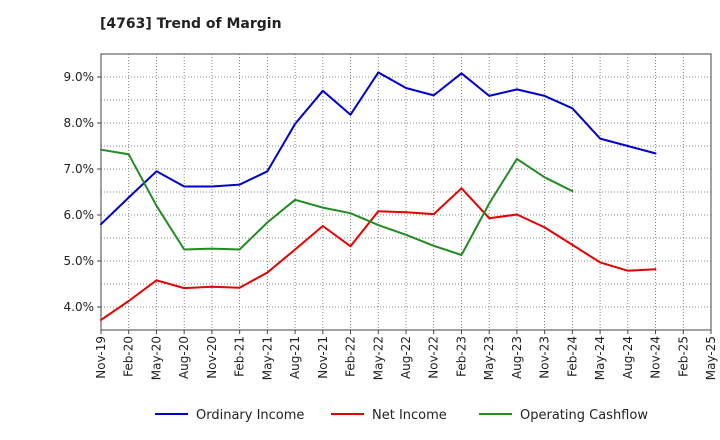 The width and height of the screenshot is (720, 440). I want to click on x-tick-label: May-23, so click(489, 358).